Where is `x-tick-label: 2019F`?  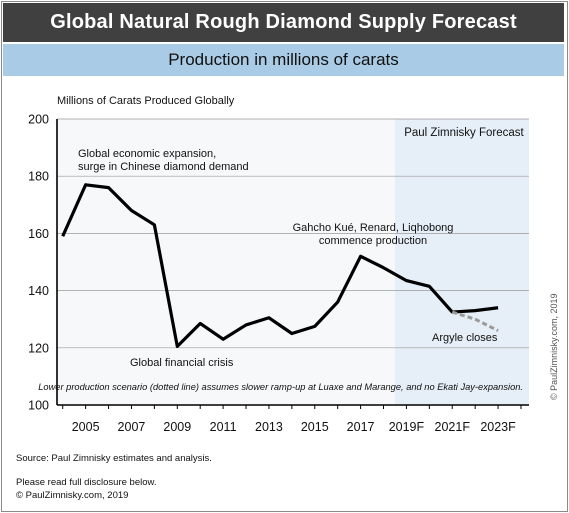
x-tick-label: 2019F is located at coordinates (407, 427).